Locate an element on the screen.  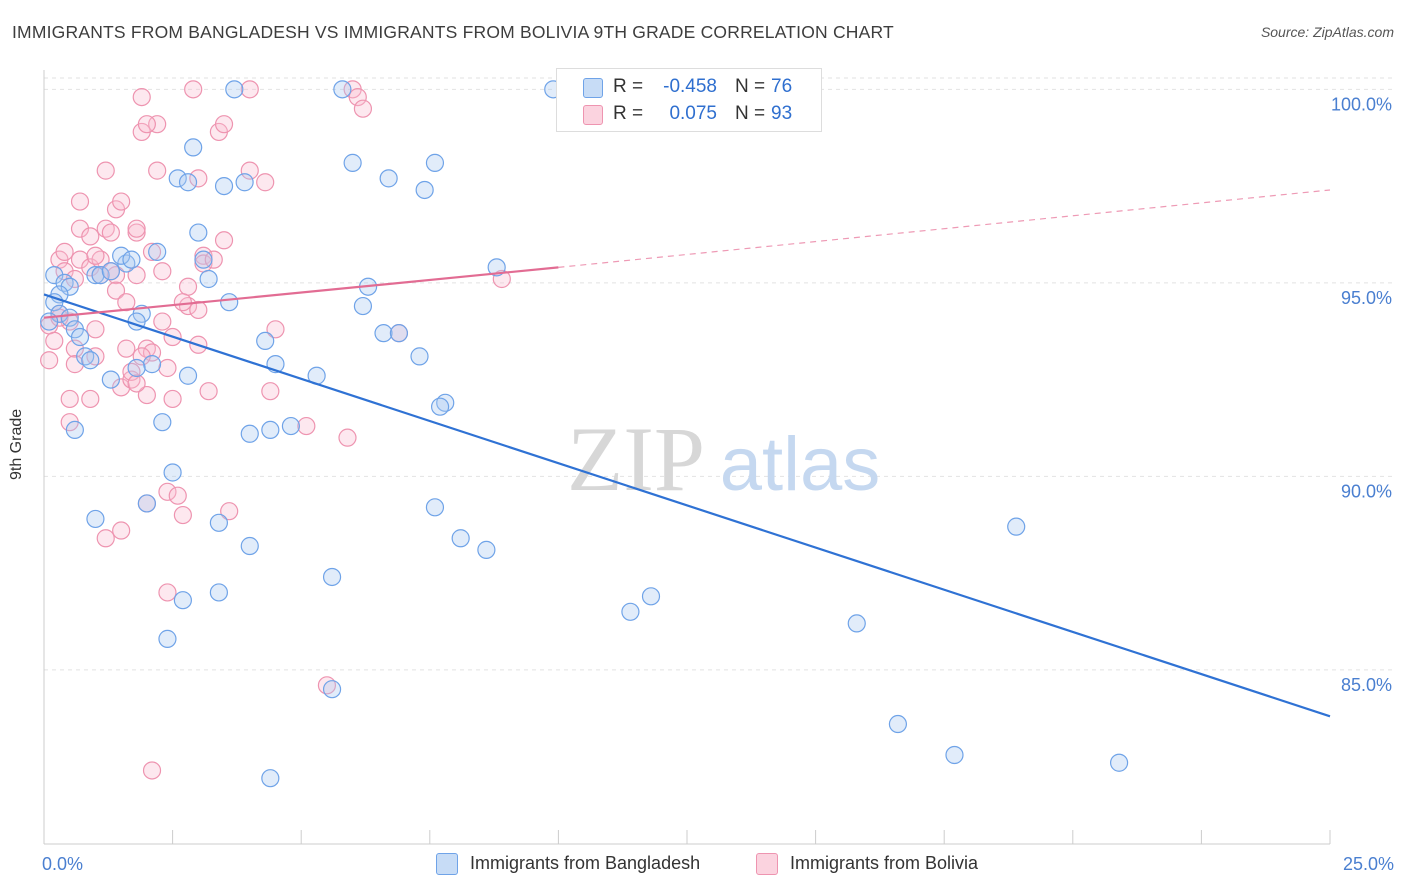
stats-legend: R = -0.458 N = 76 R = 0.075 N = 93 is located at coordinates (689, 100).